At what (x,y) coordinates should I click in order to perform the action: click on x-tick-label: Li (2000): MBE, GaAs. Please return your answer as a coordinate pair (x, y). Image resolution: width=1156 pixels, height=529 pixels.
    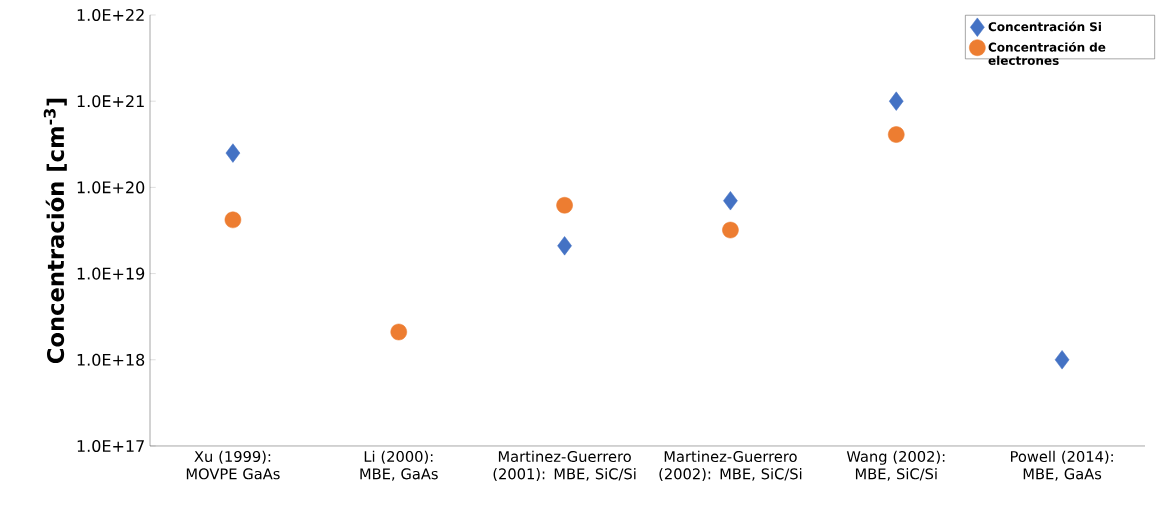
    Looking at the image, I should click on (399, 465).